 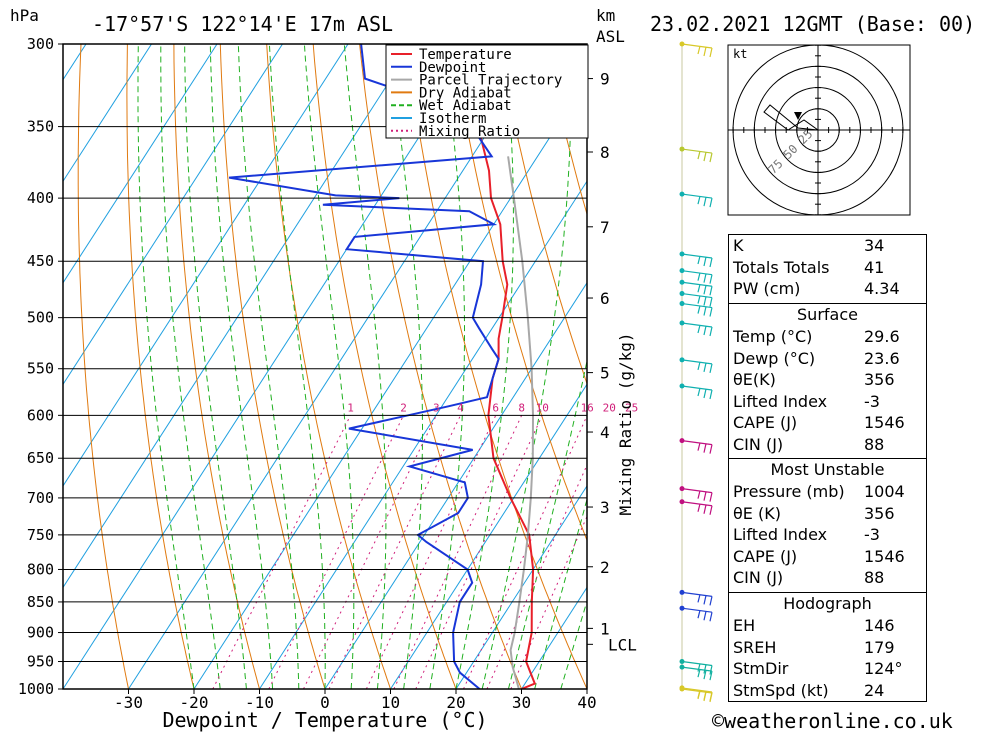 What do you see at coordinates (465, 106) in the screenshot?
I see `legend-label: Wet Adiabat` at bounding box center [465, 106].